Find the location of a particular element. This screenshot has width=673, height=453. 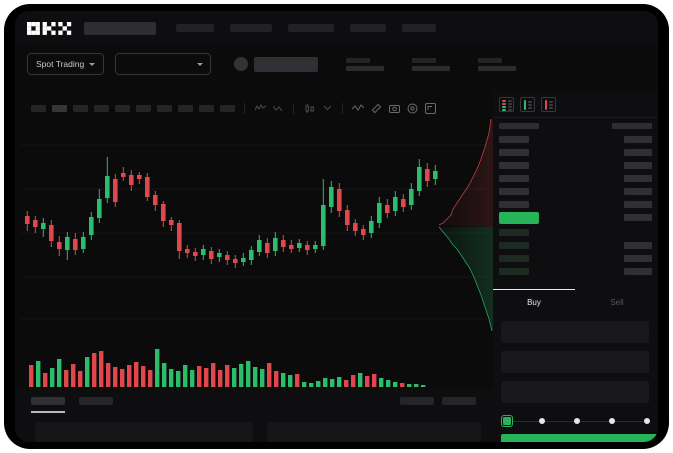

global-search-input is located at coordinates (120, 28).